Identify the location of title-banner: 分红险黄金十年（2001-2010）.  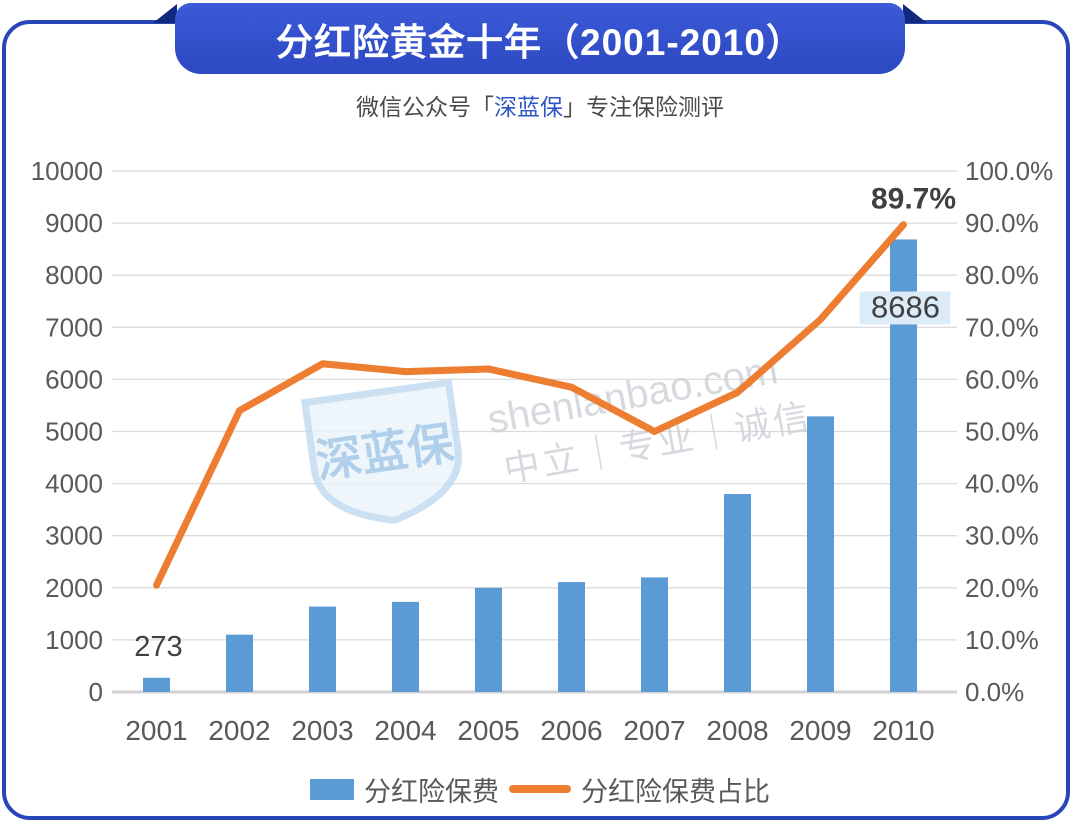
(540, 38).